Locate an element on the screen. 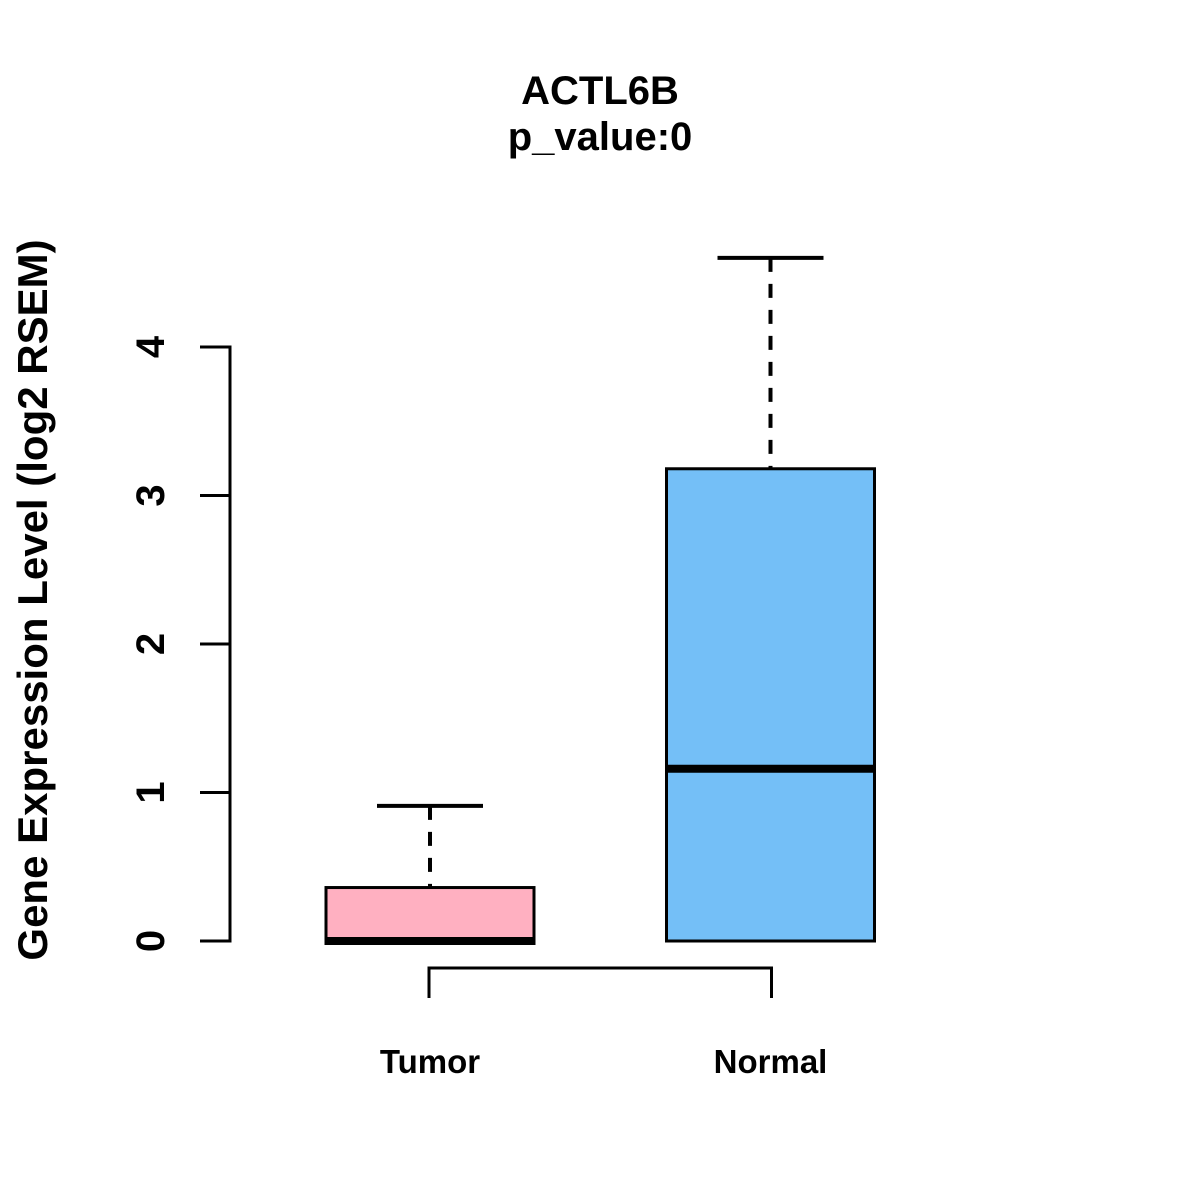 This screenshot has width=1200, height=1200. y-axis-tick-label: 0 is located at coordinates (151, 941).